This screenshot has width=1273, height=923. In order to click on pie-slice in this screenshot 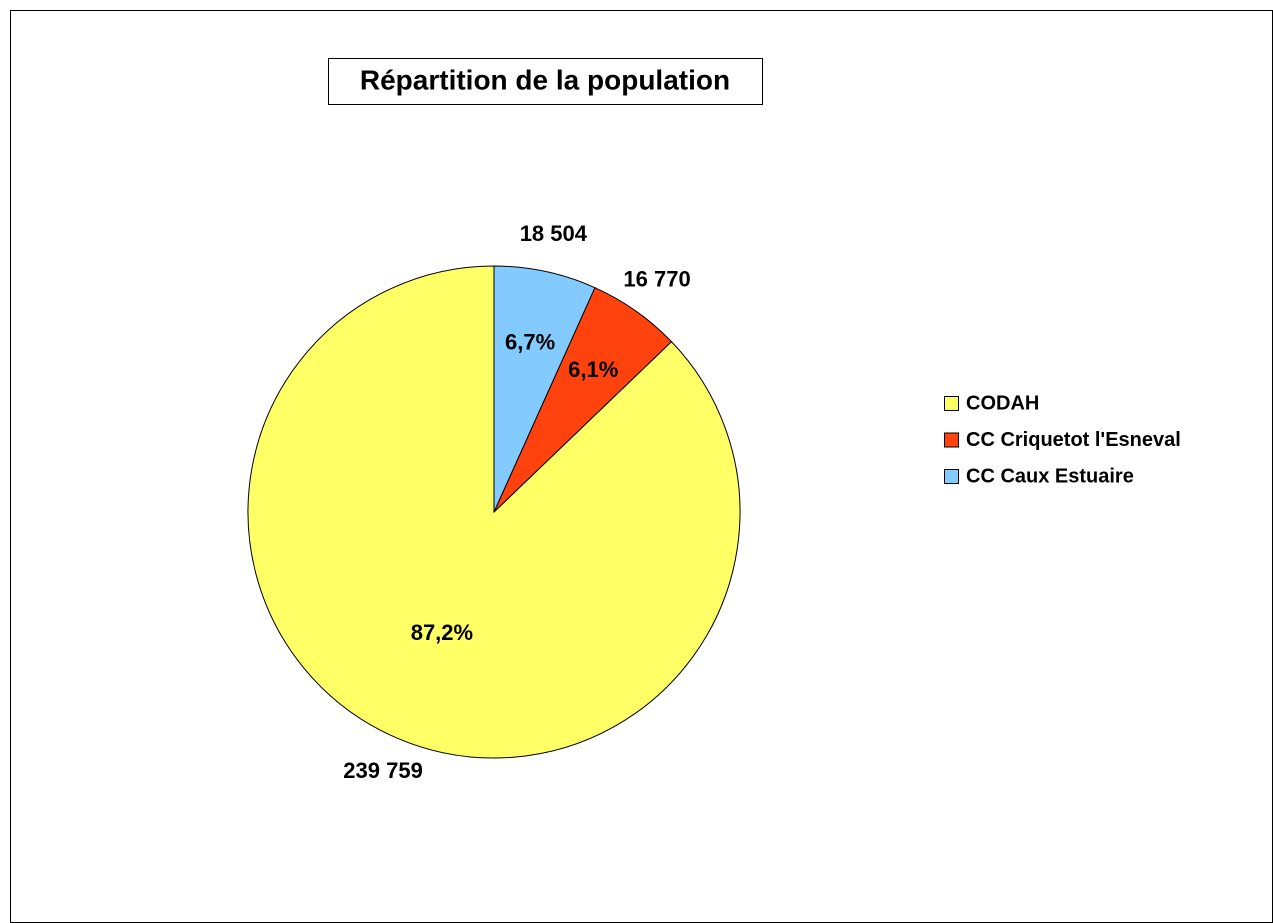, I will do `click(544, 389)`.